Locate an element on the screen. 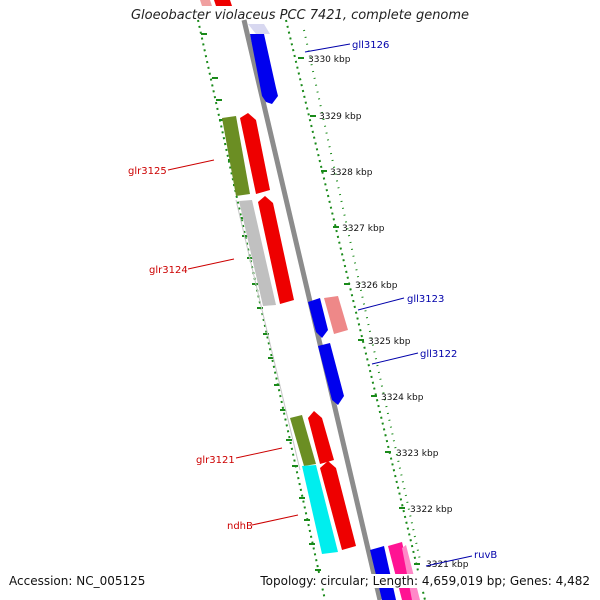  tick-label-3323: 3323 kbp is located at coordinates (417, 454).